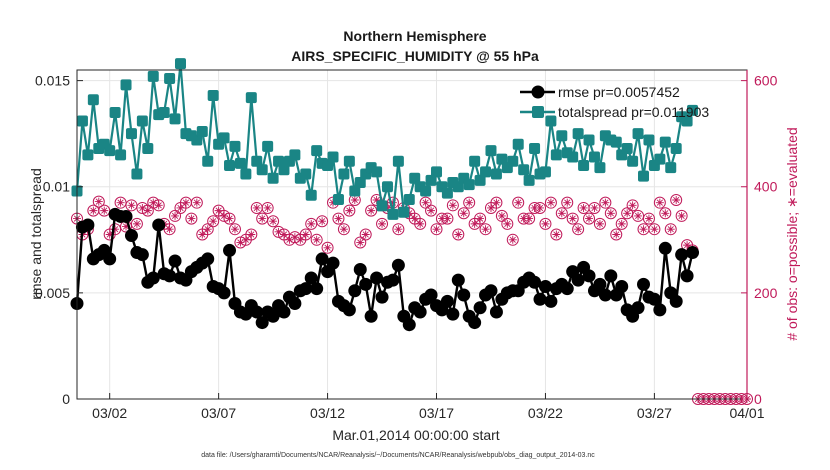 Image resolution: width=830 pixels, height=470 pixels. I want to click on y-axis-label-left: rmse and totalspread, so click(36, 234).